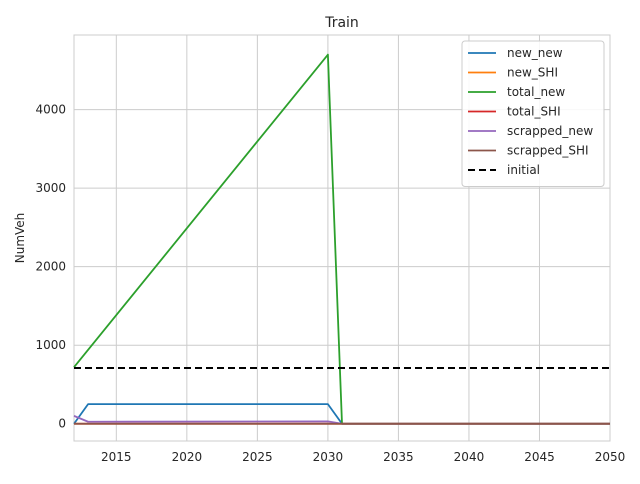  I want to click on legend-box, so click(533, 113).